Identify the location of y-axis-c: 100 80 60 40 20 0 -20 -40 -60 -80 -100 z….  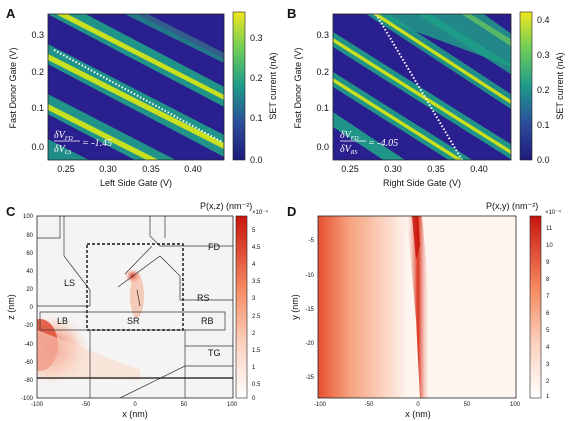
(20, 308).